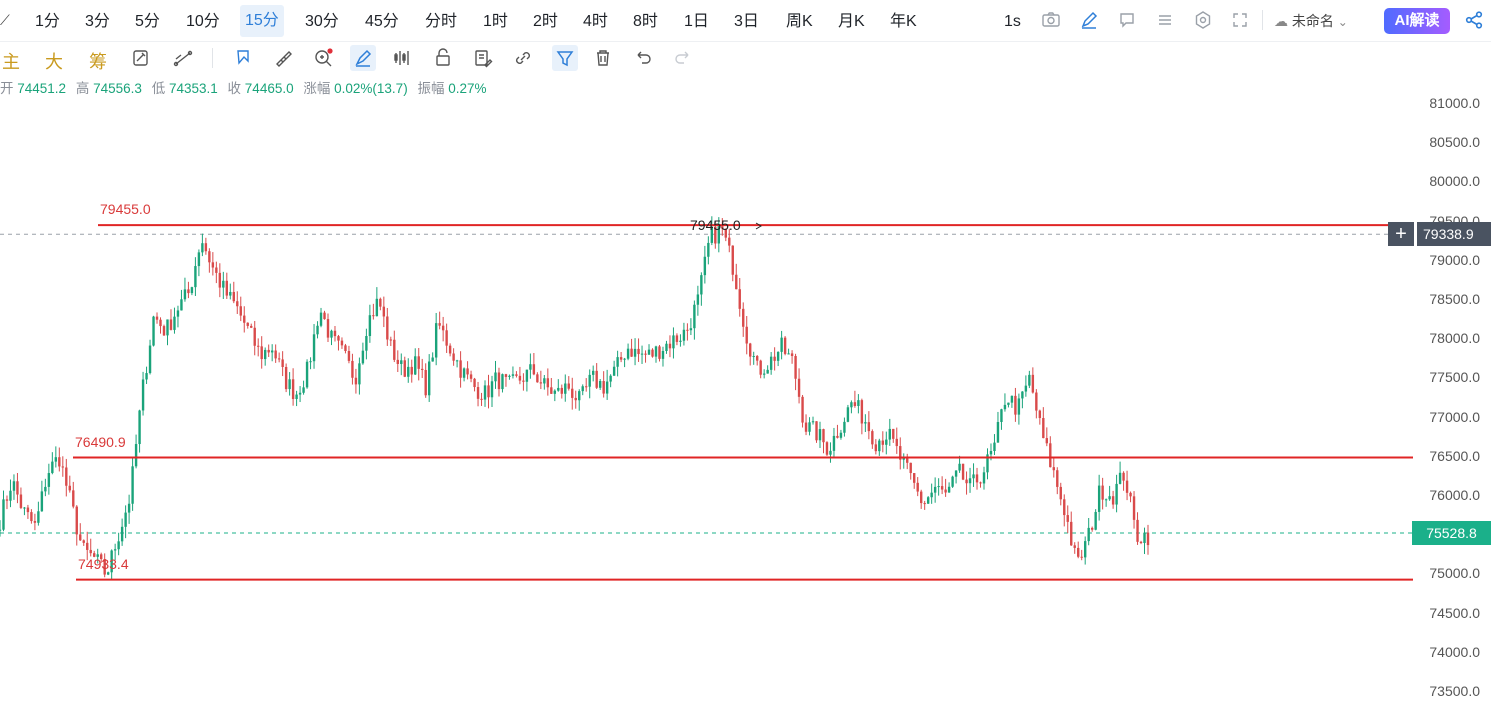  Describe the element at coordinates (746, 21) in the screenshot. I see `timeframe-13: 3日` at that location.